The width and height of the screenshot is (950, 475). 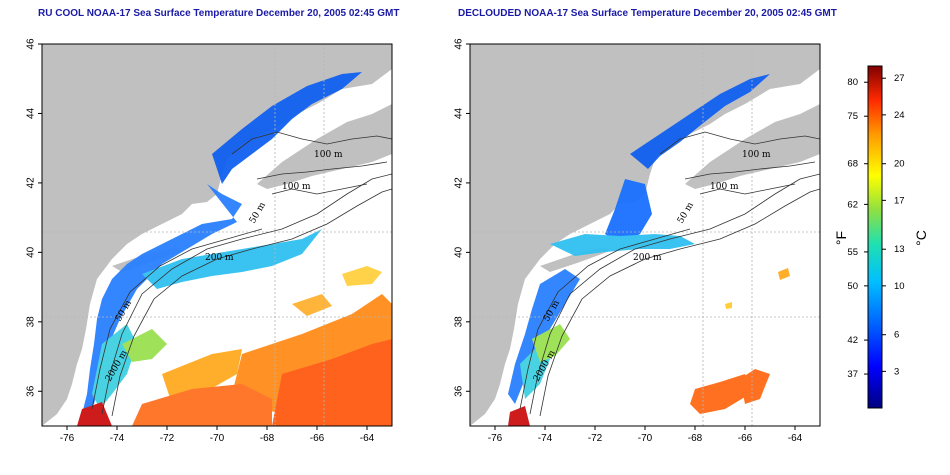 What do you see at coordinates (852, 286) in the screenshot?
I see `fahrenheit-tick-label: 50` at bounding box center [852, 286].